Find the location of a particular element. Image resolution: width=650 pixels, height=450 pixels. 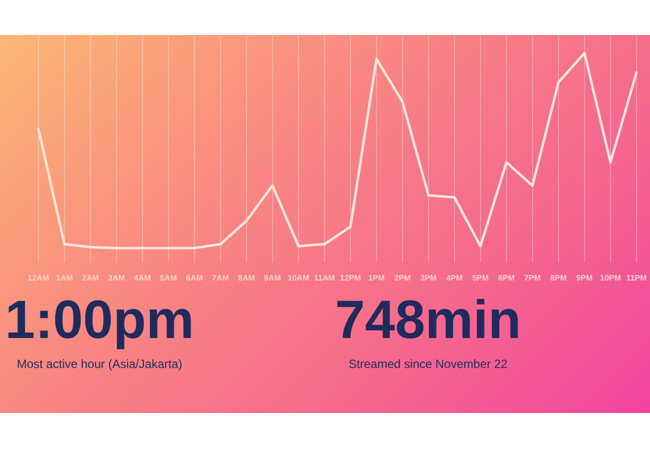

text: Streamed since November 22 is located at coordinates (428, 364).